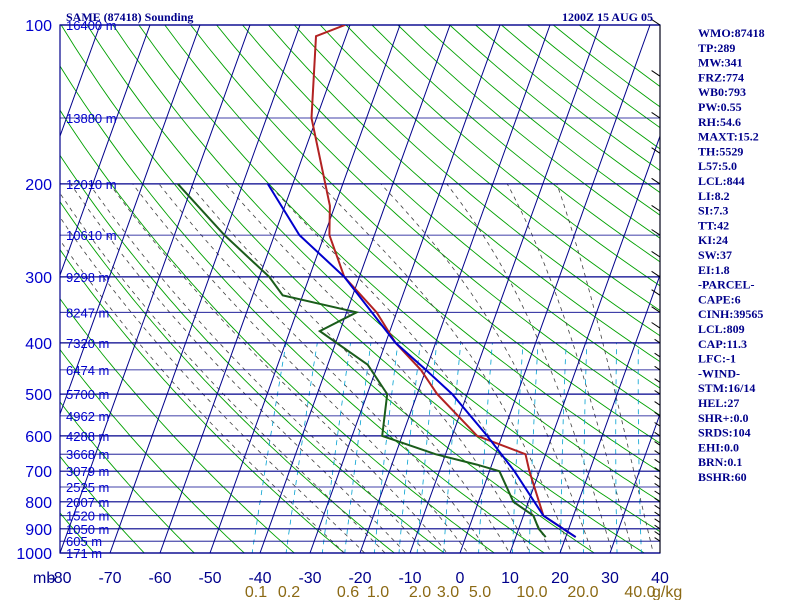  What do you see at coordinates (38, 437) in the screenshot?
I see `pressure-label: 600` at bounding box center [38, 437].